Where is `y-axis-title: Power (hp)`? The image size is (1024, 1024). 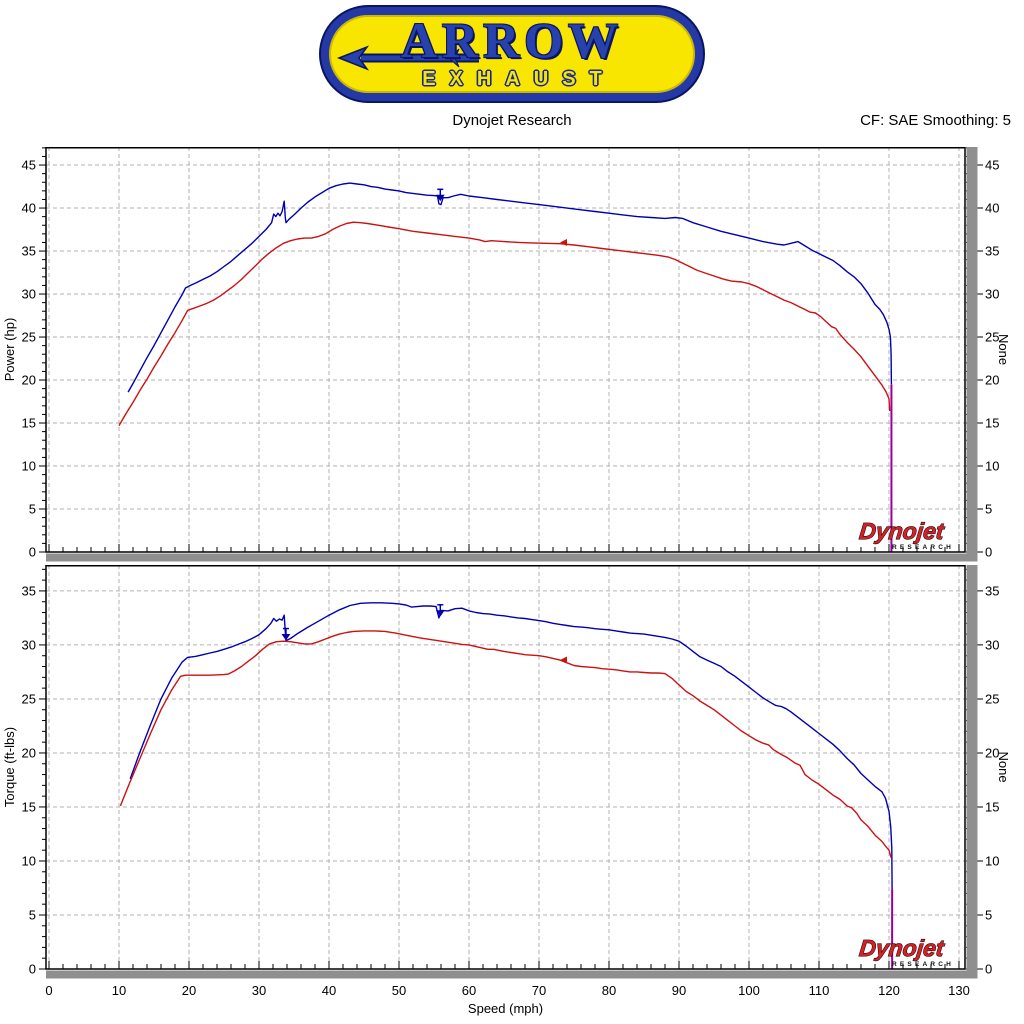 y-axis-title: Power (hp) is located at coordinates (9, 350).